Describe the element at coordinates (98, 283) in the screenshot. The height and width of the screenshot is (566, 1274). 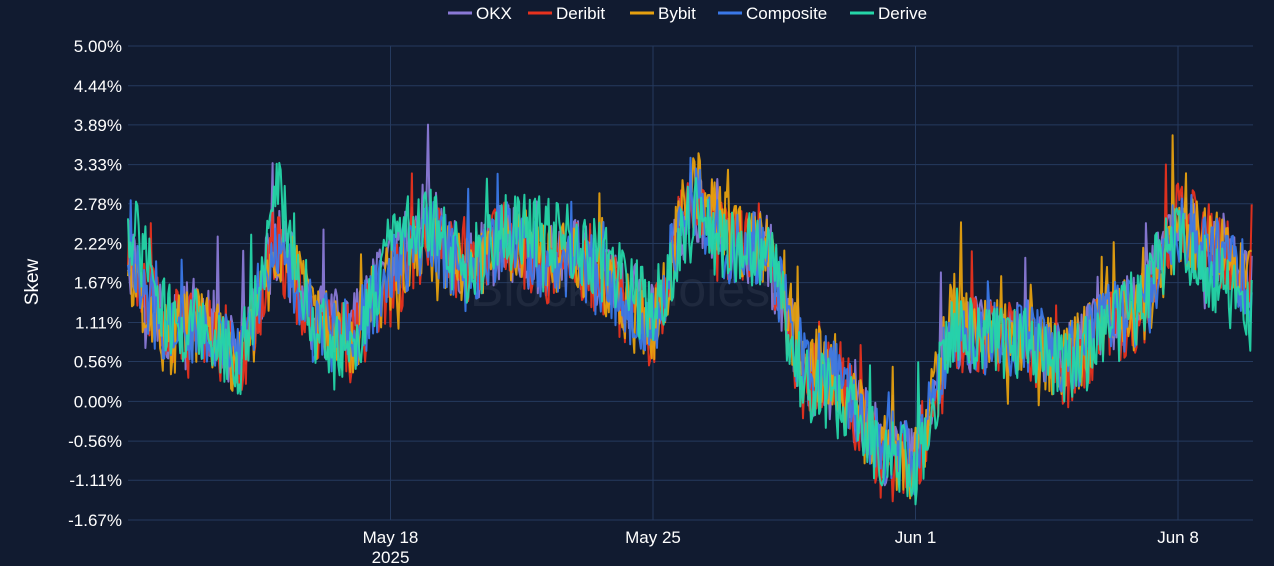
I see `y-tick-label: 1.67%` at that location.